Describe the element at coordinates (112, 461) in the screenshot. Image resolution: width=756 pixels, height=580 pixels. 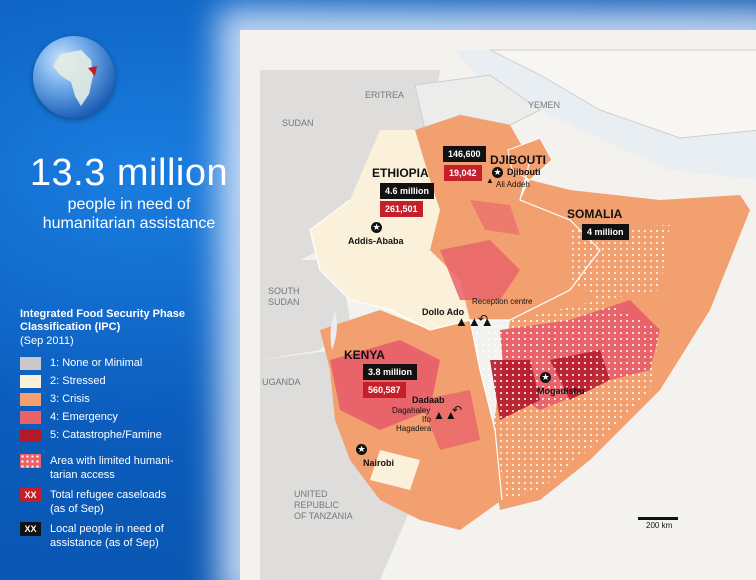
I see `legend-limited-1: Area with limited humani-` at that location.